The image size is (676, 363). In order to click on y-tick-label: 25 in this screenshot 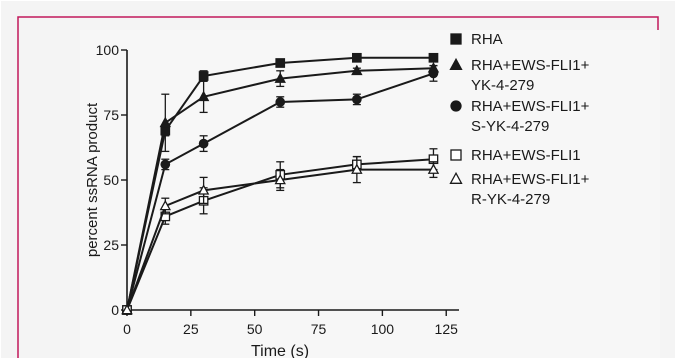, I will do `click(111, 245)`.